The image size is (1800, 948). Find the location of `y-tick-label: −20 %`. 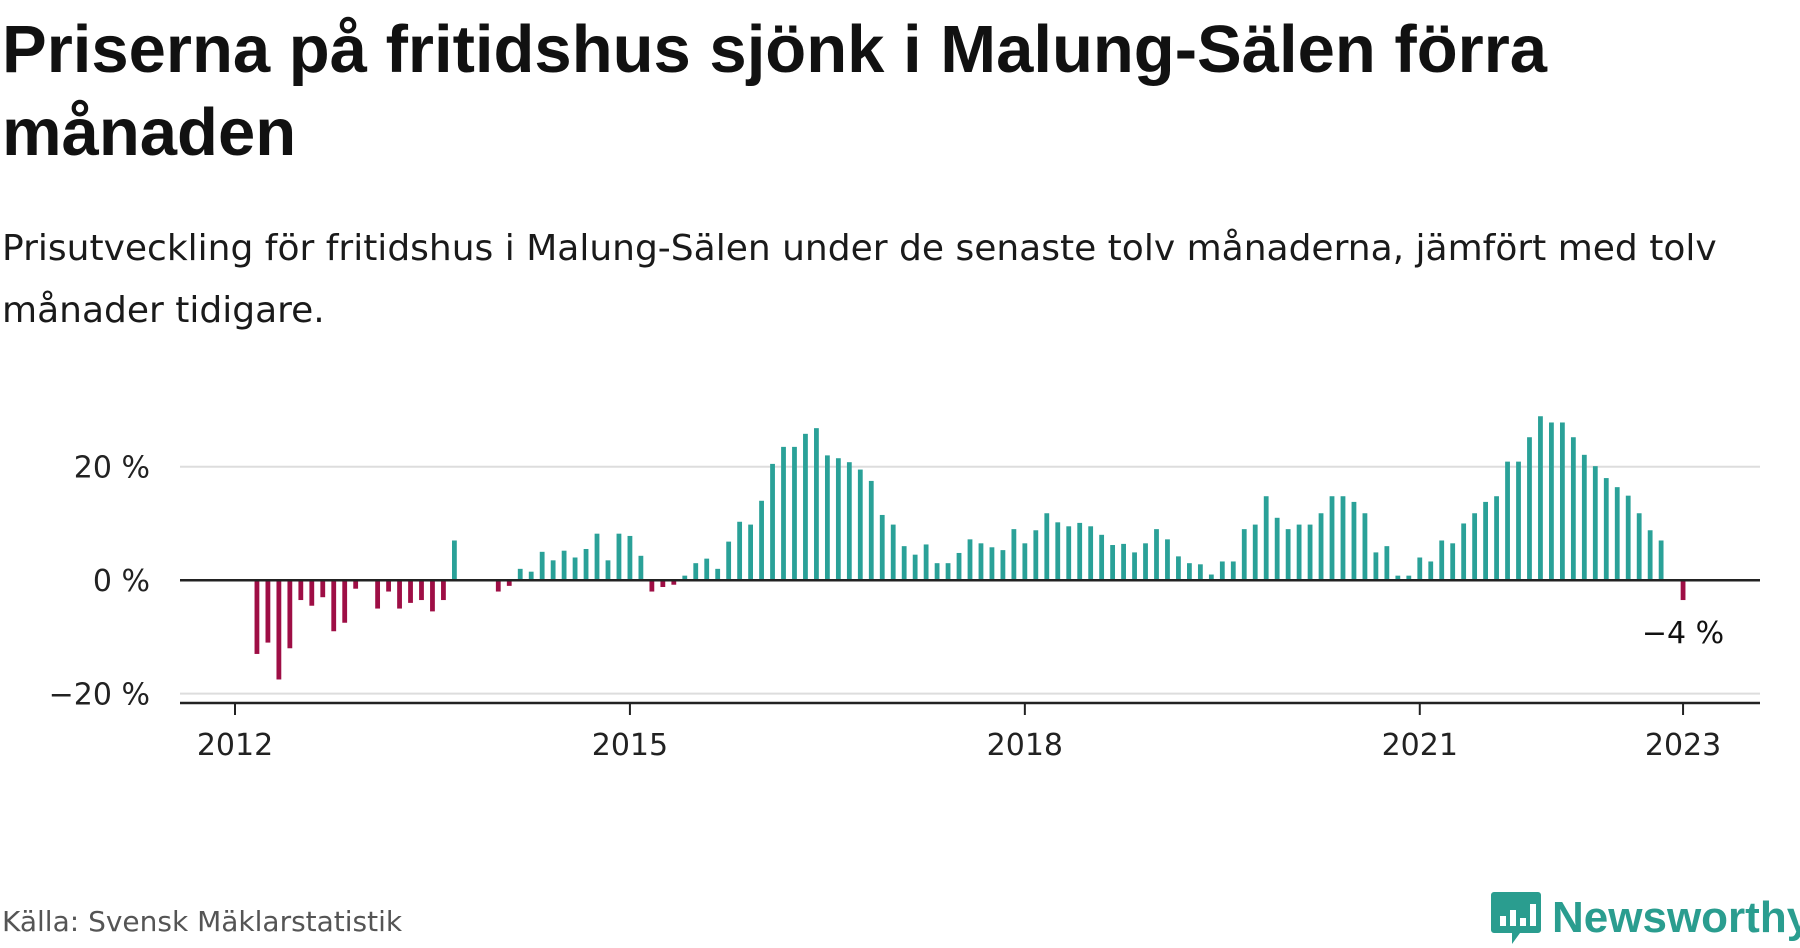

y-tick-label: −20 % is located at coordinates (99, 695).